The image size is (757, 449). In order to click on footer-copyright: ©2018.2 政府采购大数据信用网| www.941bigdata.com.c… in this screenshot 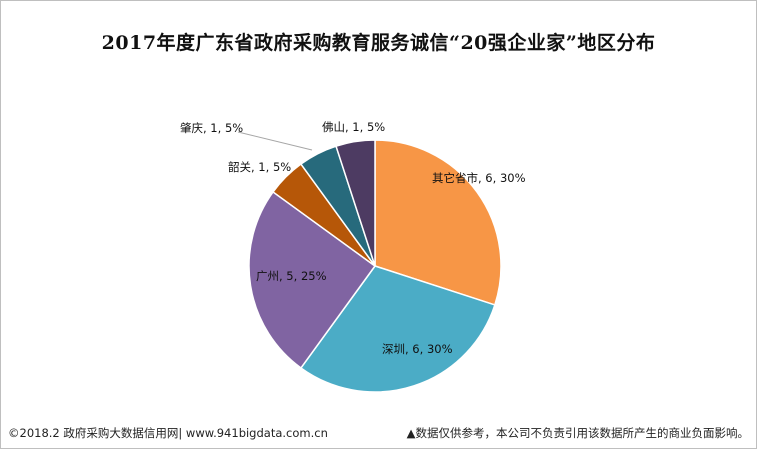, I will do `click(168, 433)`.